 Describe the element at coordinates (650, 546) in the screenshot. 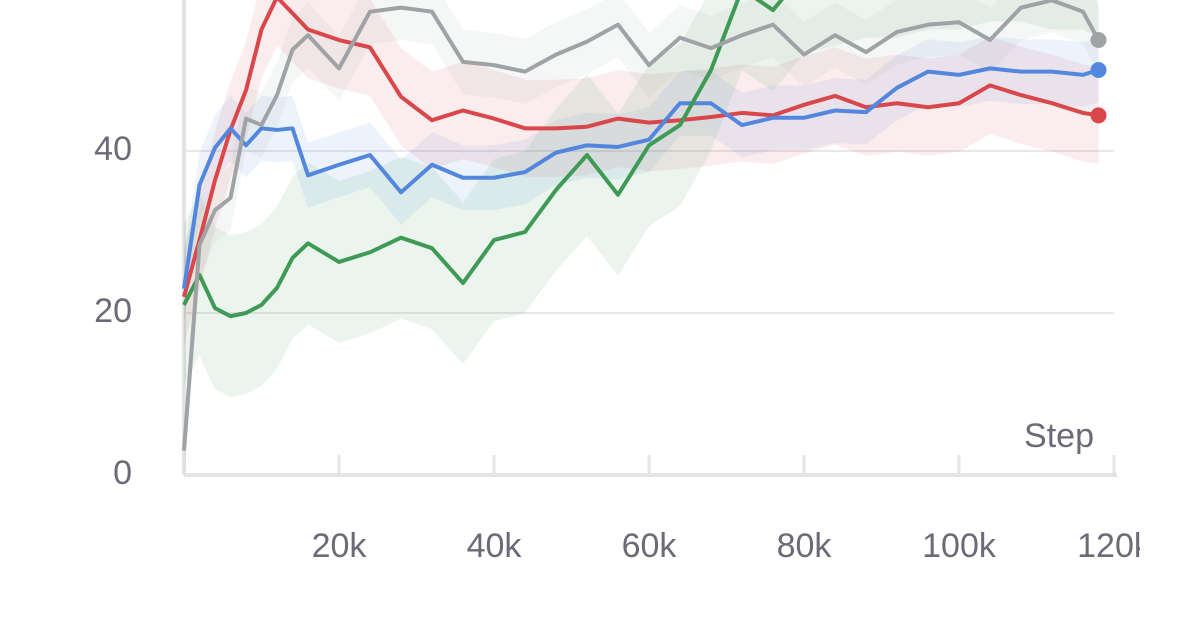

I see `x-tick-label: 60k` at that location.